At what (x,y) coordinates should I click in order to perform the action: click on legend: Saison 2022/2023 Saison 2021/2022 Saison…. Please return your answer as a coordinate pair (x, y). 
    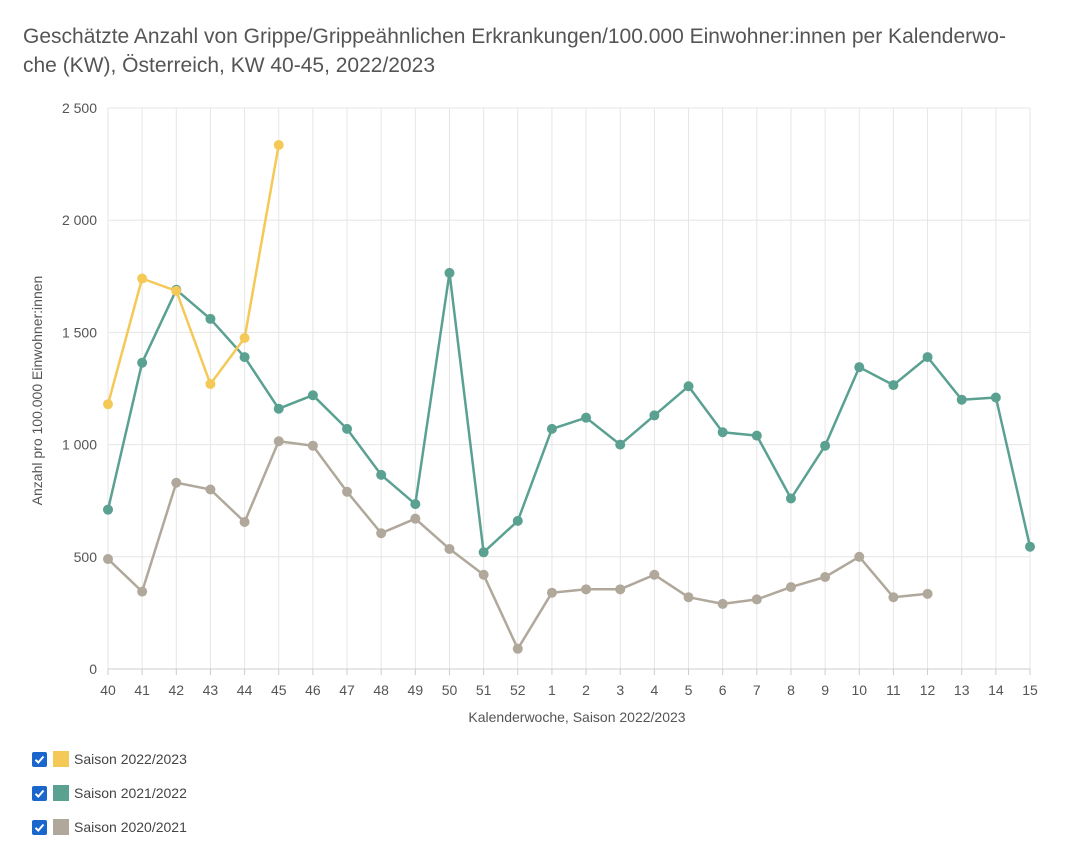
    Looking at the image, I should click on (109, 799).